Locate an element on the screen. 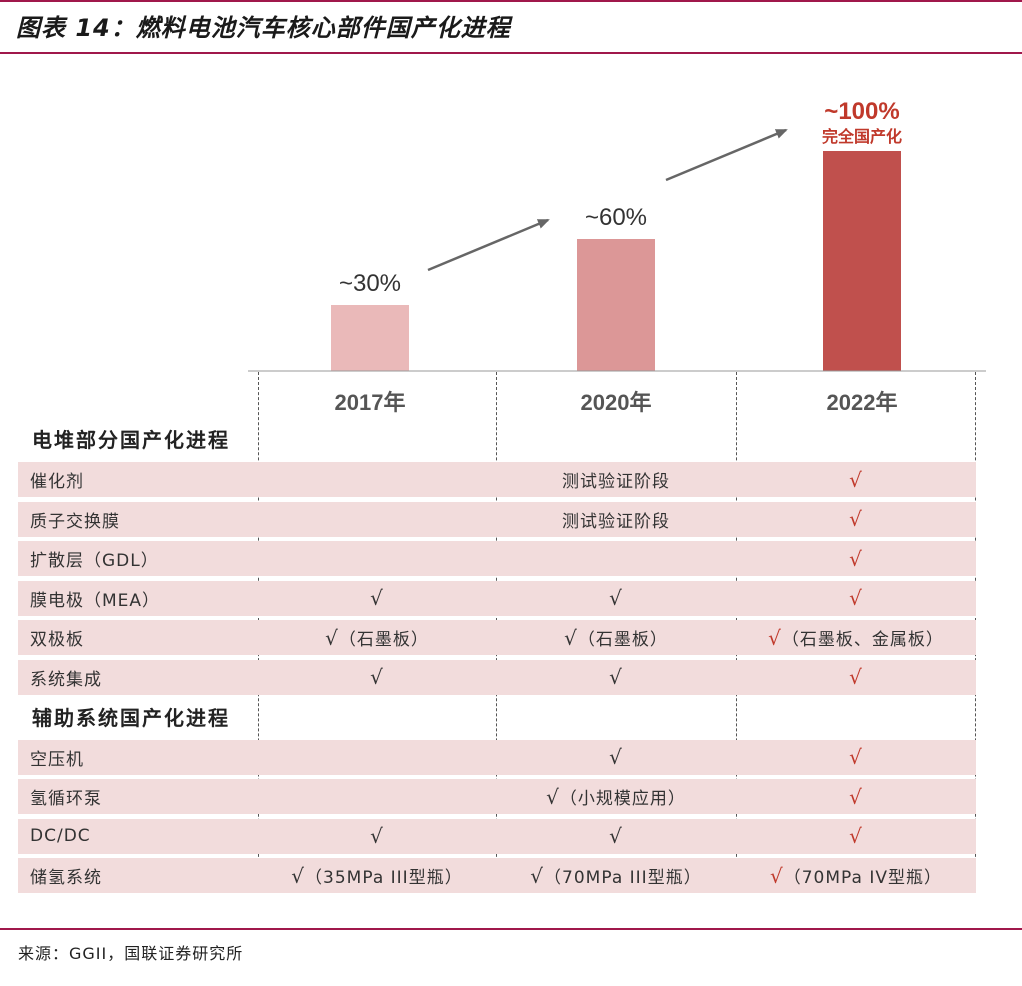  year-labels: 2017年 2020年 2022年 is located at coordinates (616, 402).